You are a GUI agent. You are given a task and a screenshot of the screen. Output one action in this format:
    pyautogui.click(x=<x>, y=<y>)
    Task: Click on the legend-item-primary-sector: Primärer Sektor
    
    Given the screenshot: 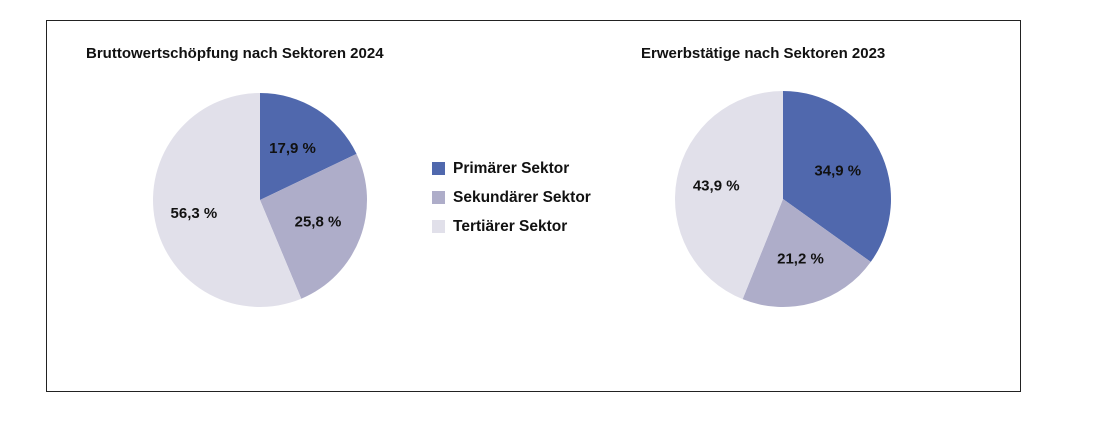 What is the action you would take?
    pyautogui.click(x=511, y=168)
    